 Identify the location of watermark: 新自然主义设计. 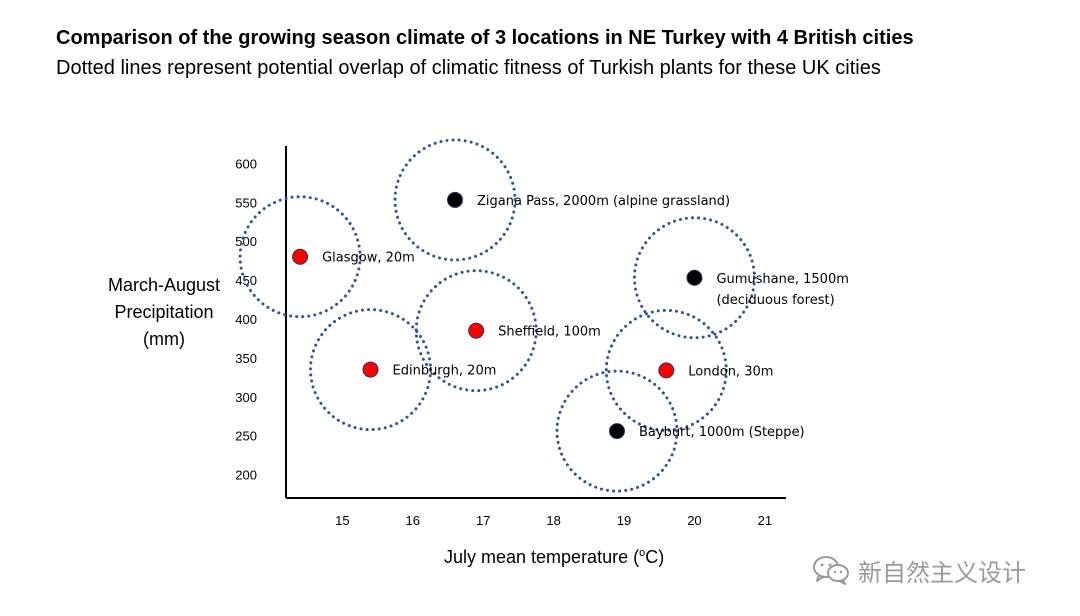
(937, 570).